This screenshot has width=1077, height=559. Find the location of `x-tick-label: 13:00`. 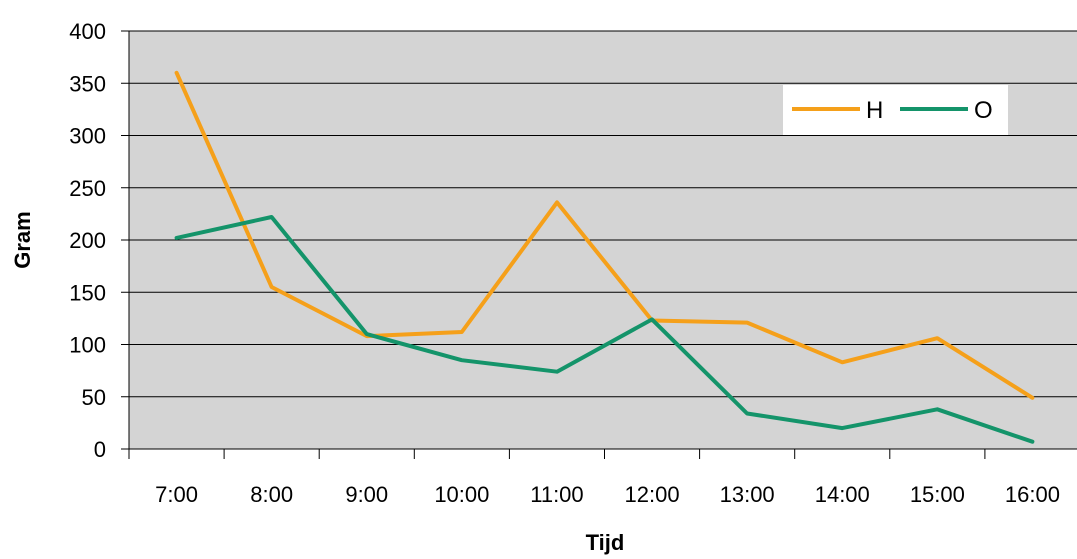

x-tick-label: 13:00 is located at coordinates (747, 494).